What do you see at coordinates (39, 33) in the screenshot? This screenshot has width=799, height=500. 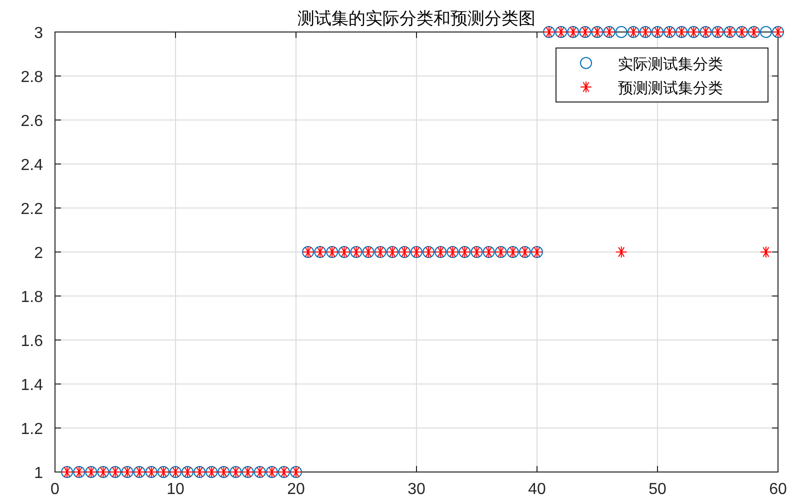 I see `y-tick-label: 3` at bounding box center [39, 33].